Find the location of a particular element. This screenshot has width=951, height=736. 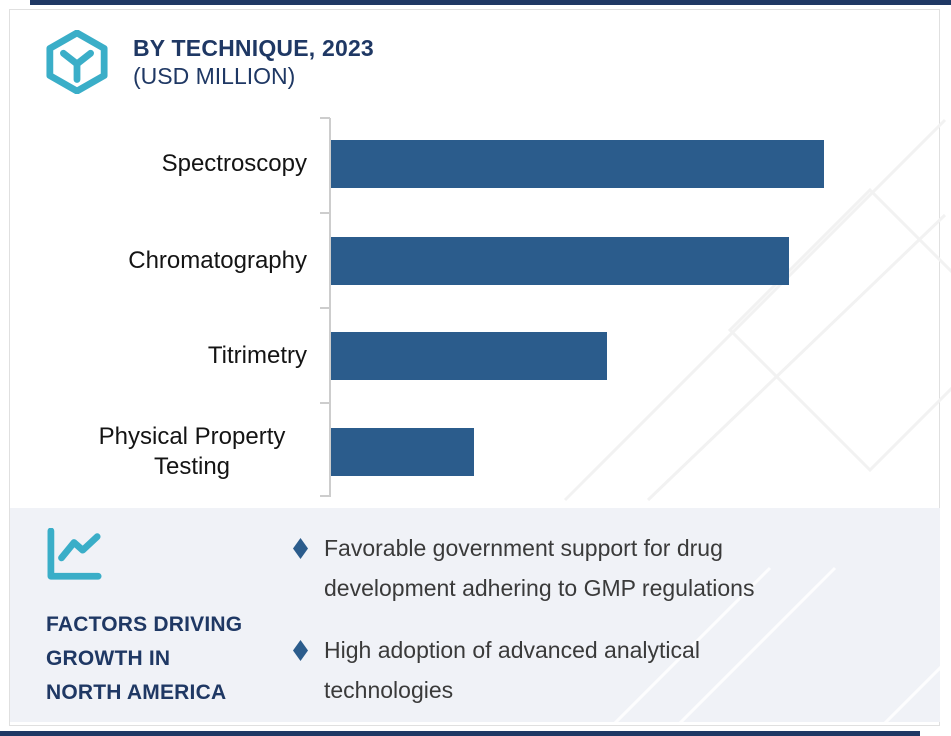

category-label-spectroscopy: Spectroscopy is located at coordinates (234, 163).